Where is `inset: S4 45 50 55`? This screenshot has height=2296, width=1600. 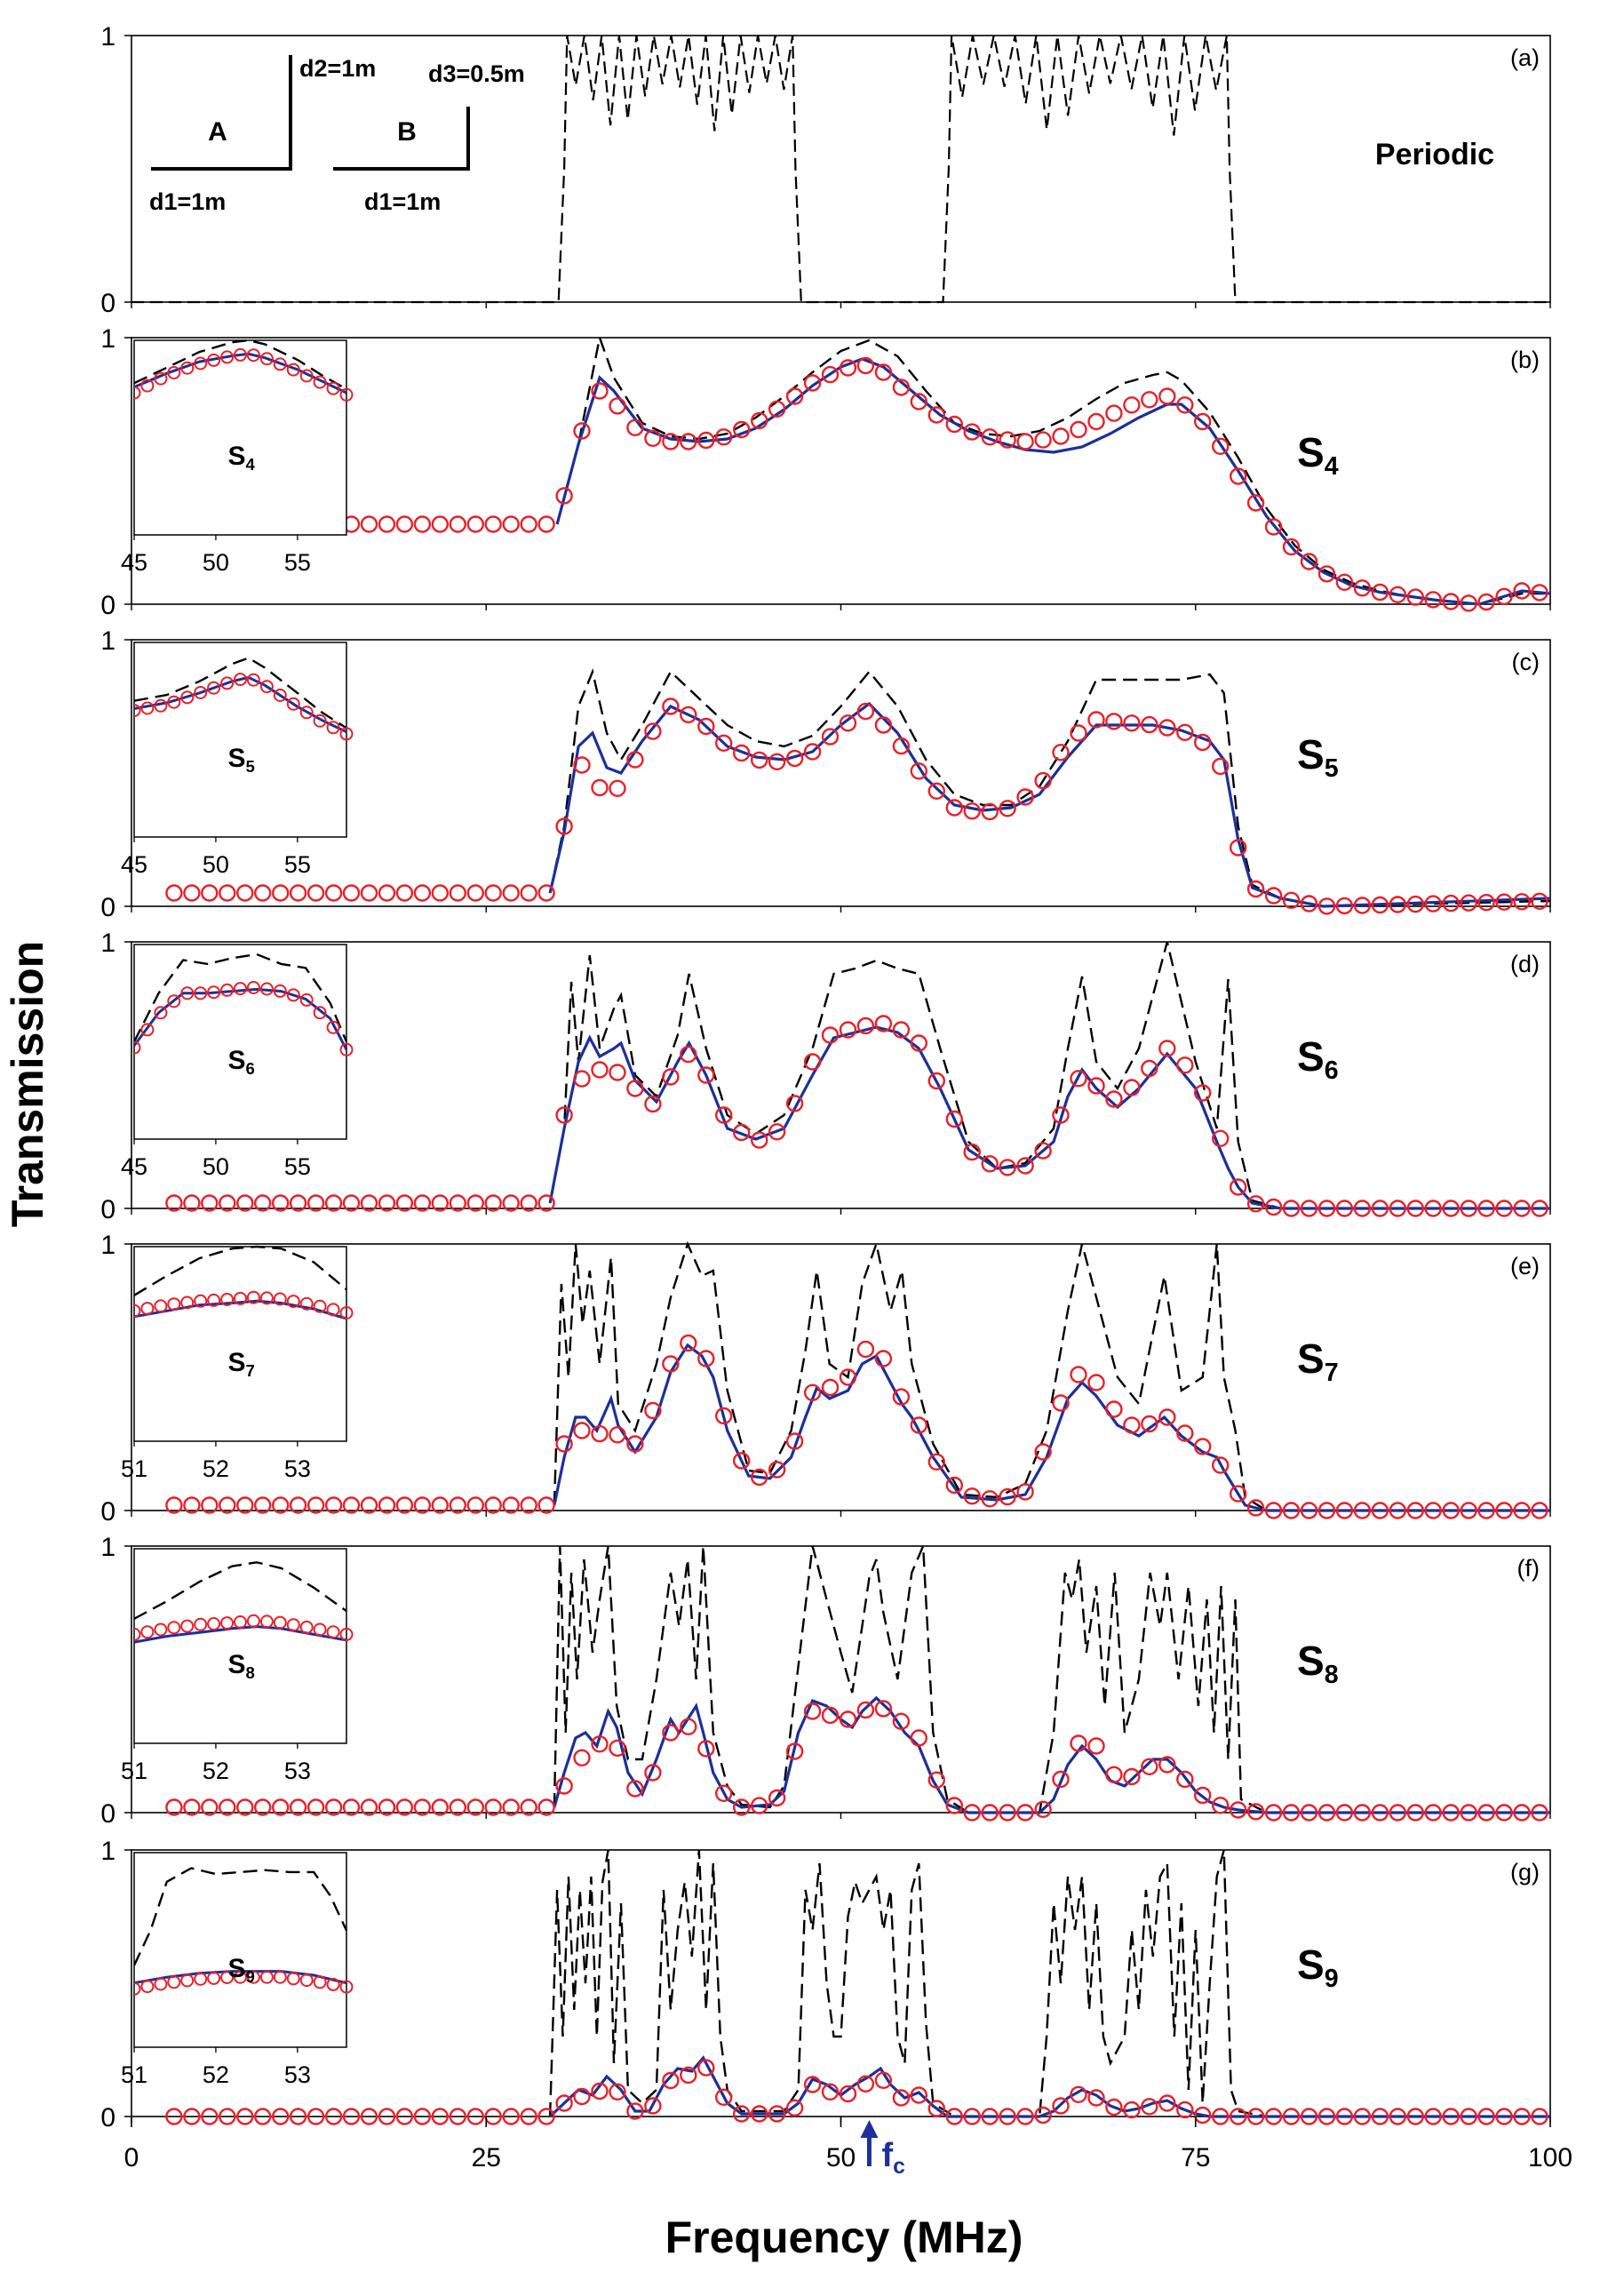 inset: S4 45 50 55 is located at coordinates (237, 458).